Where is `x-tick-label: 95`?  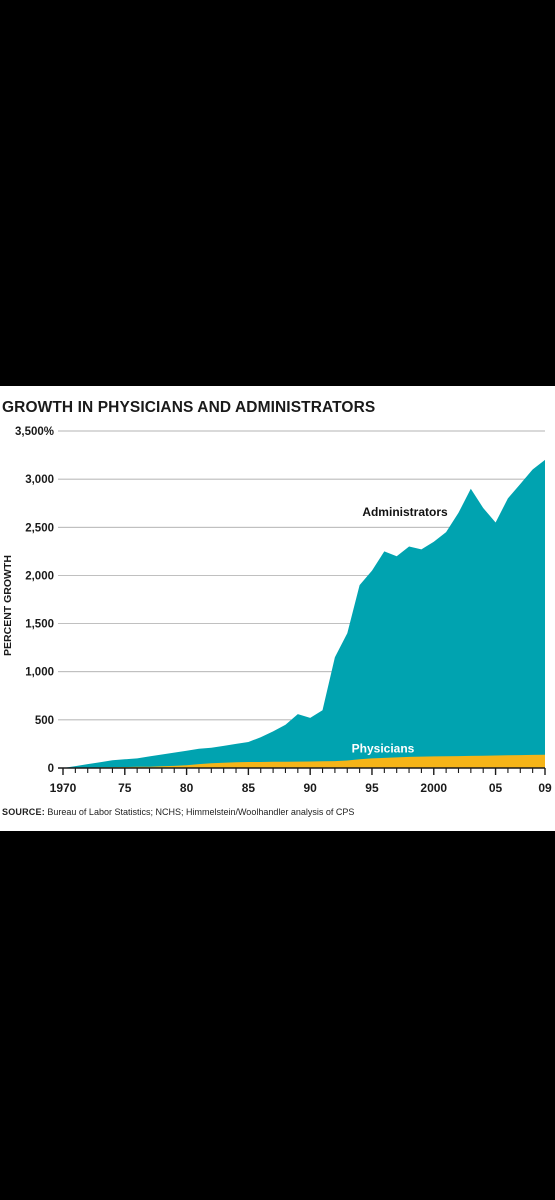 x-tick-label: 95 is located at coordinates (372, 788).